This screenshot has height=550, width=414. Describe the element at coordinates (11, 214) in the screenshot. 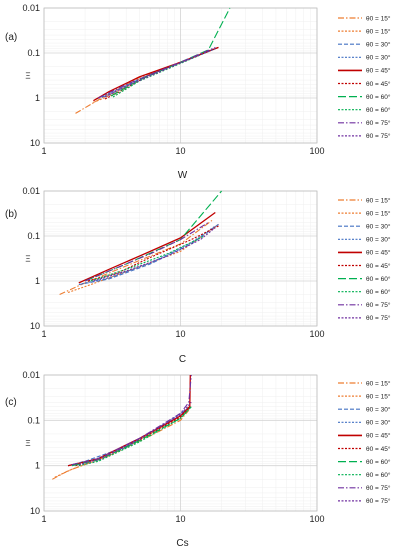

I see `panel-label: (b)` at that location.